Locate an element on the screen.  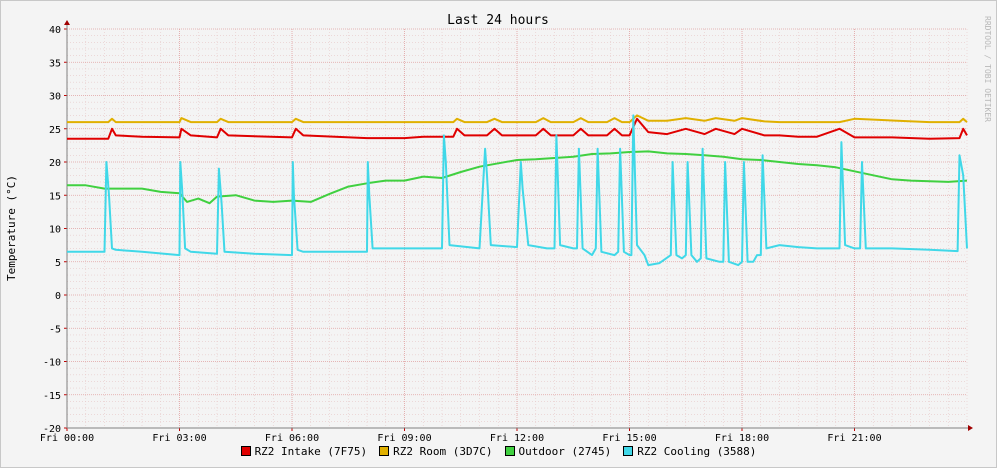
y-tick-label: 25 is located at coordinates (55, 130).